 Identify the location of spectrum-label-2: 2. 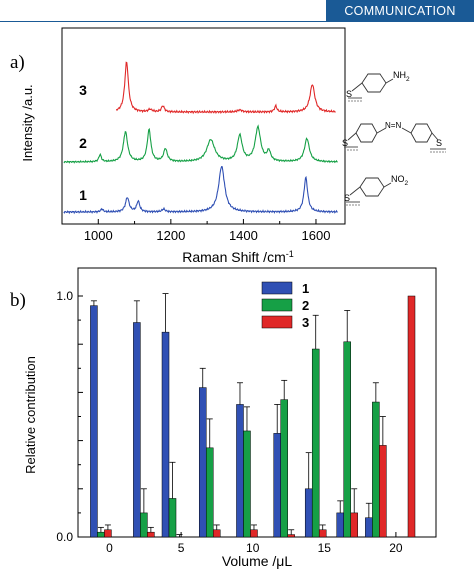
(83, 143).